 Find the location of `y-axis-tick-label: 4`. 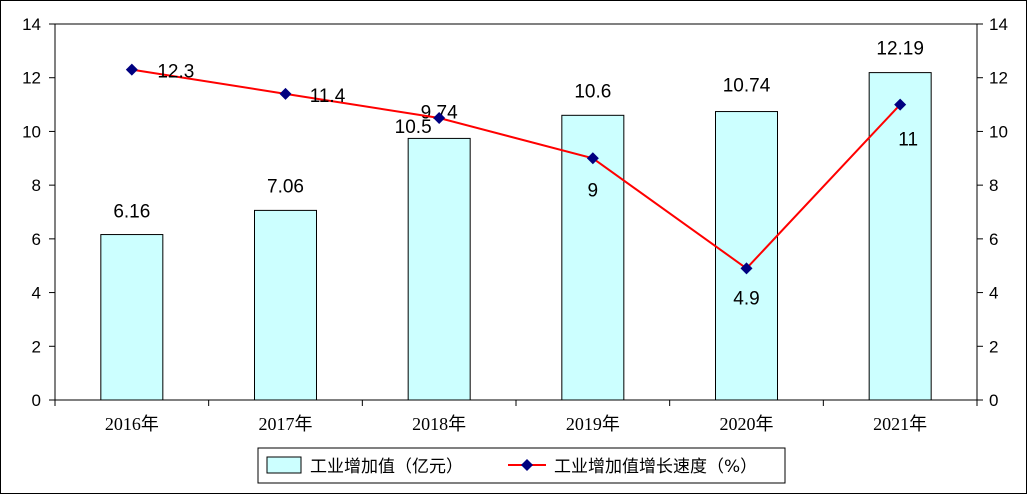

y-axis-tick-label: 4 is located at coordinates (36, 293).